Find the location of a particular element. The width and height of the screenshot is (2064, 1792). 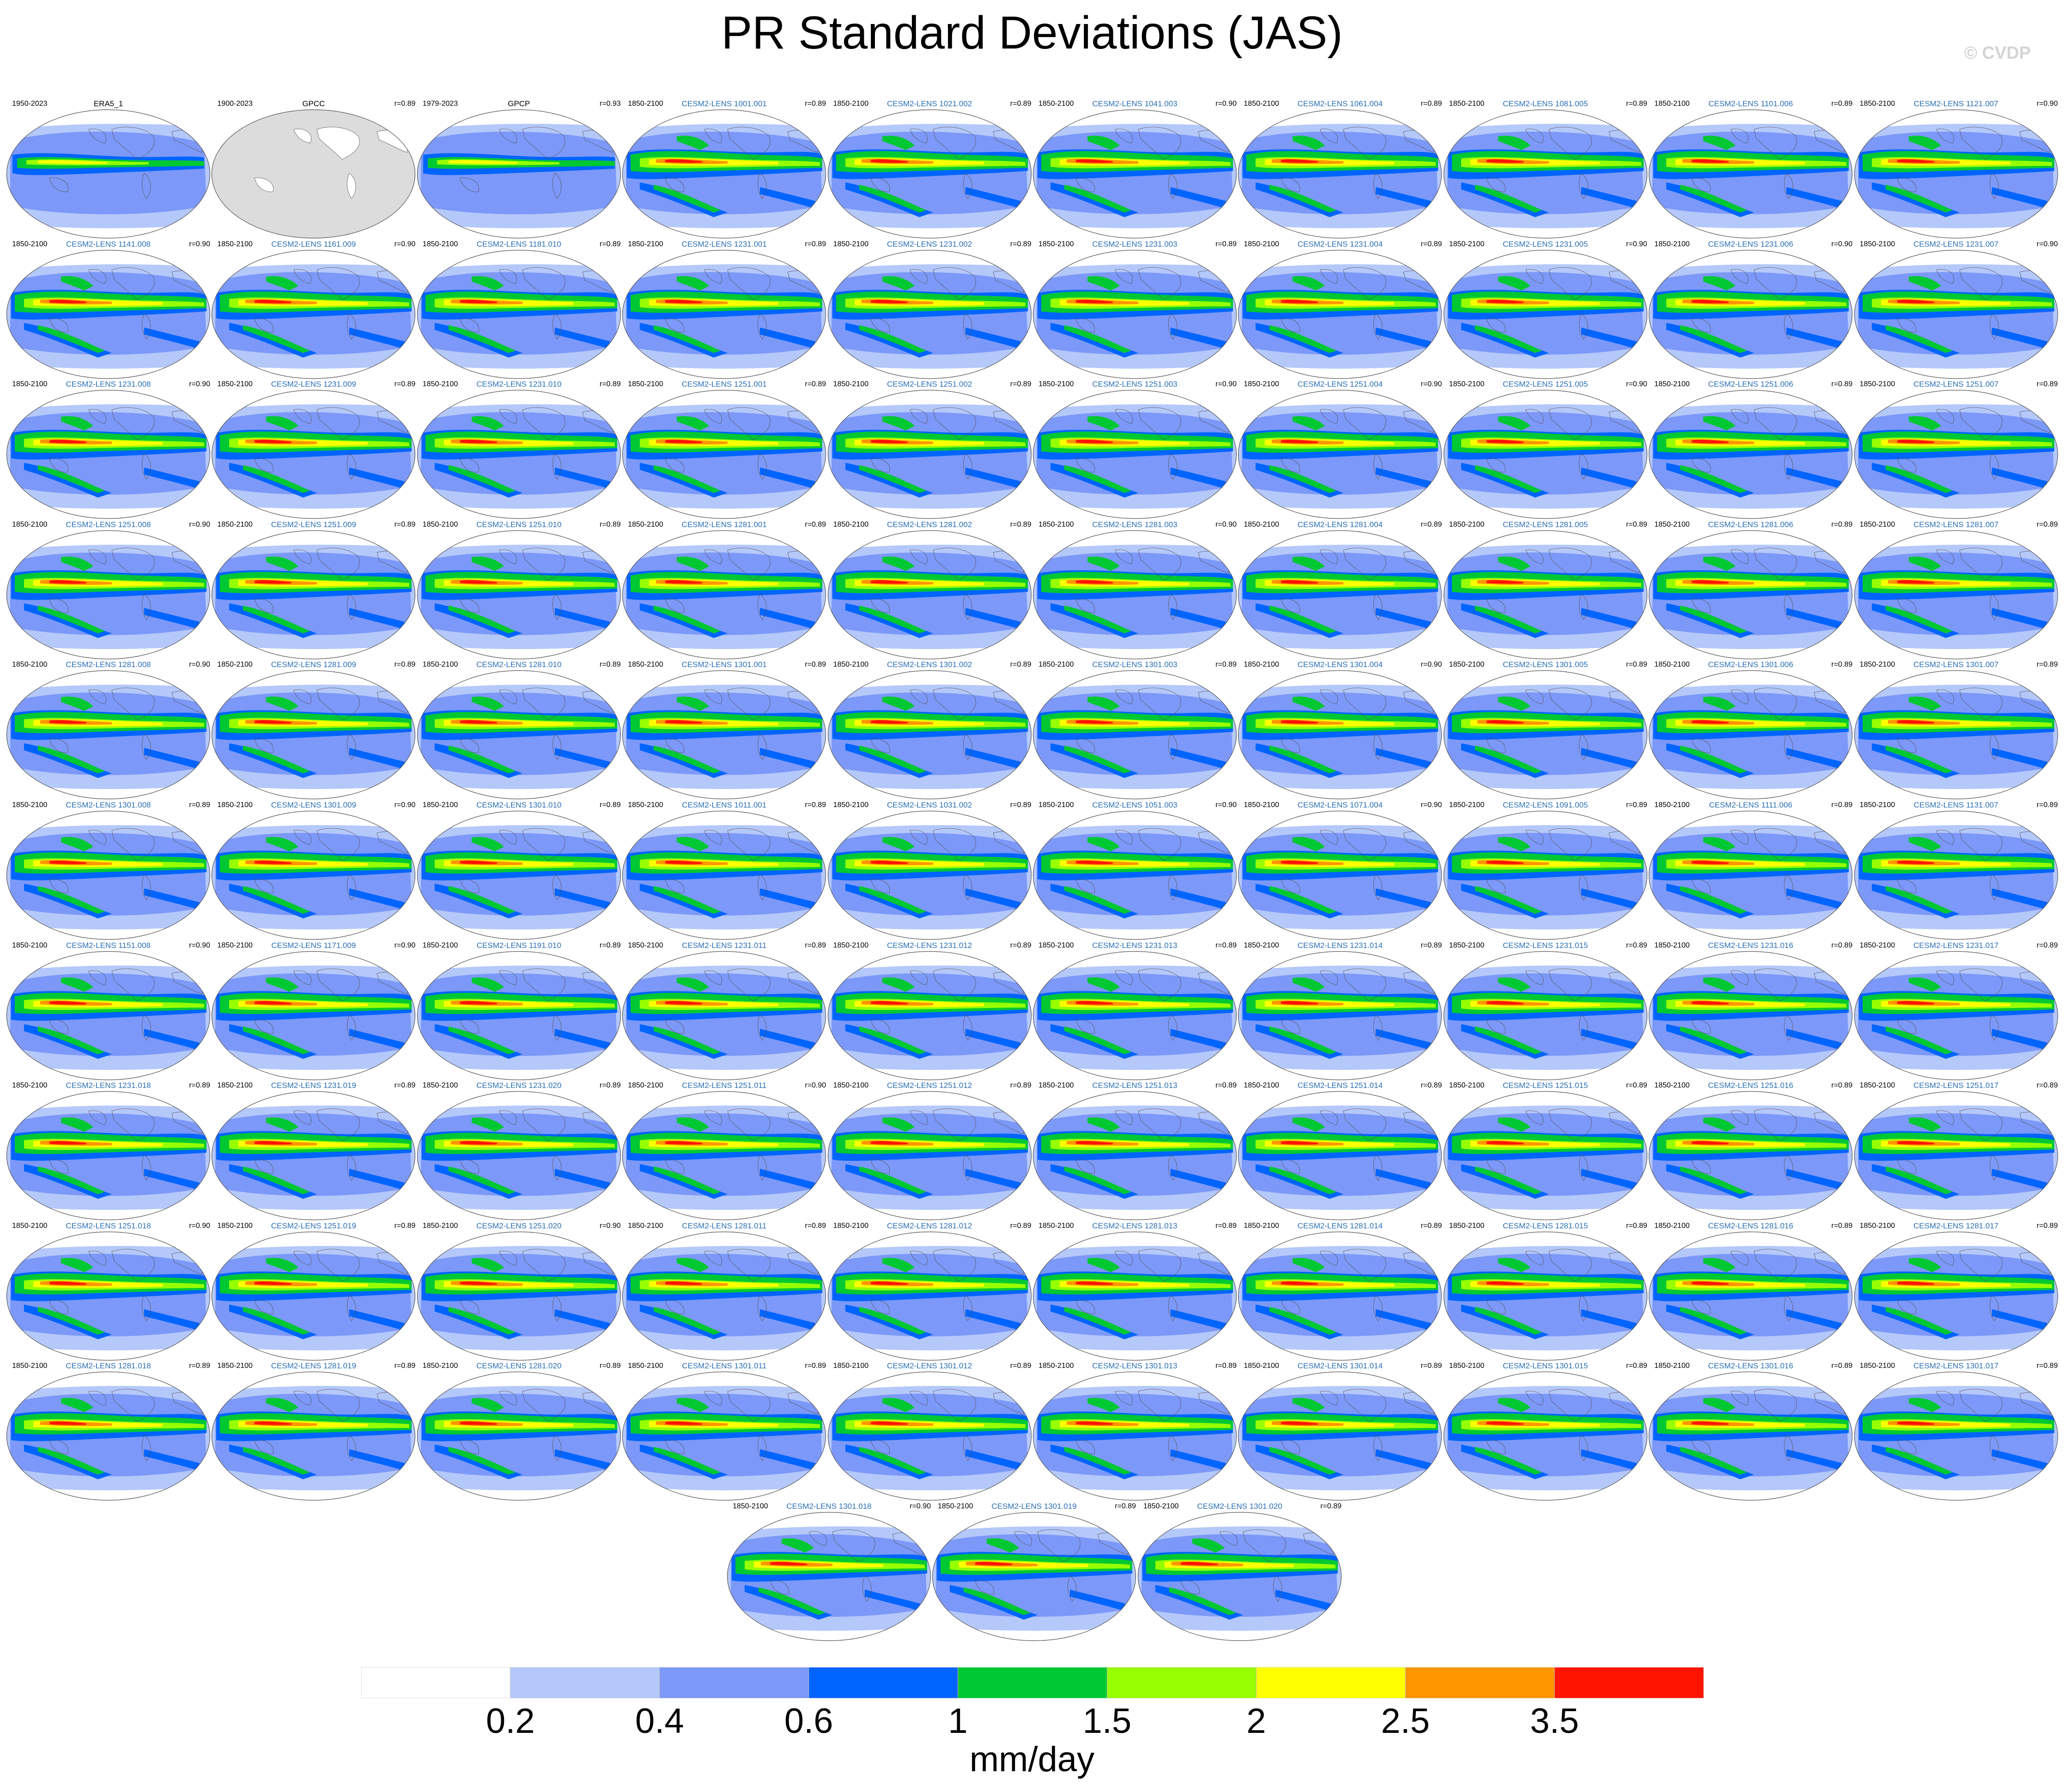

colorbar-tick-label: 0.2 is located at coordinates (510, 1721).